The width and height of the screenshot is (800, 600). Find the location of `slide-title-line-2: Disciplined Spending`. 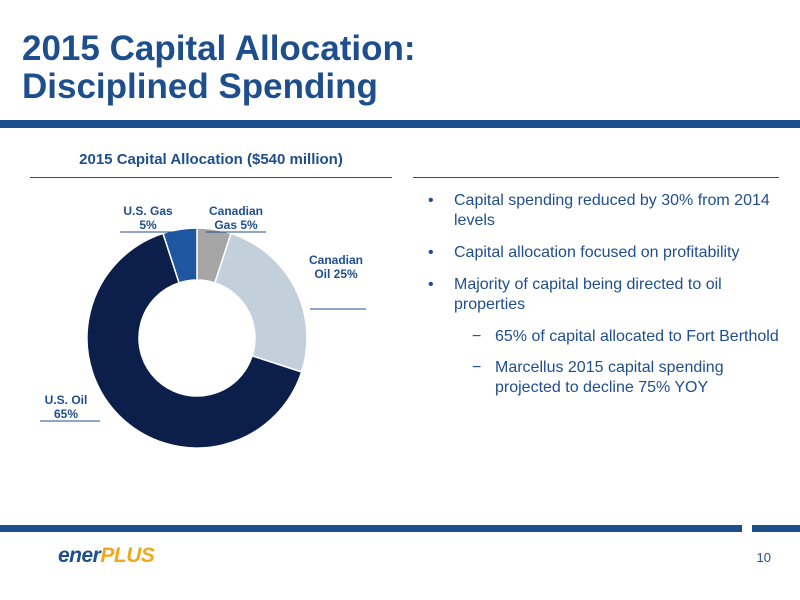

slide-title-line-2: Disciplined Spending is located at coordinates (200, 86).